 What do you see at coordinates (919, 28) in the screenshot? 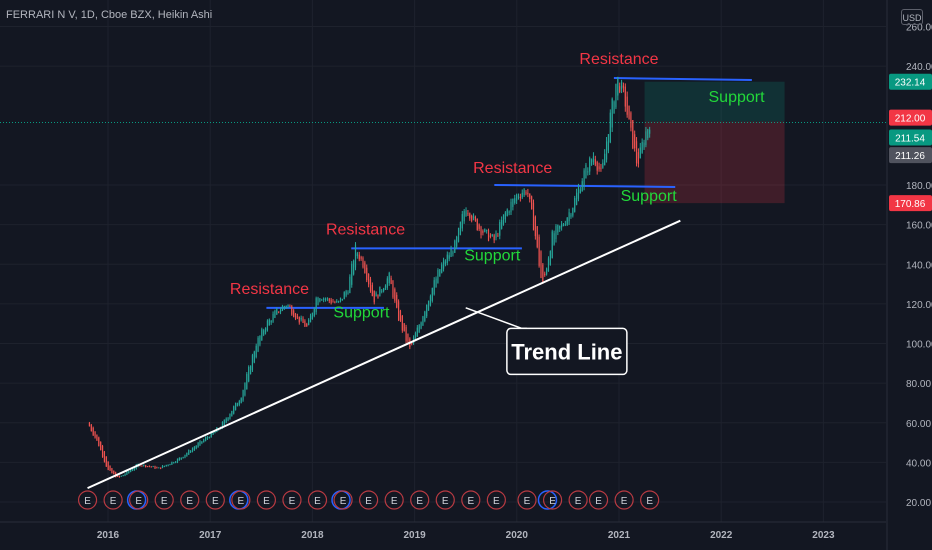
I see `price-tick-label: 260.00` at bounding box center [919, 28].